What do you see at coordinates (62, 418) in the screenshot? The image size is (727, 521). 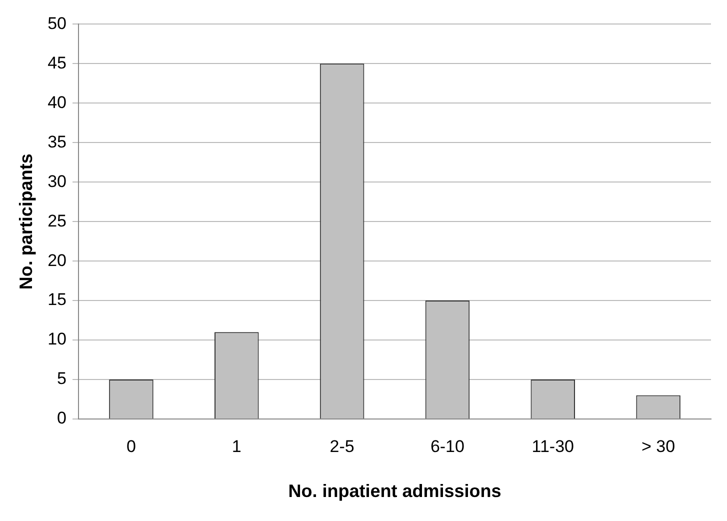 I see `y-tick-label: 0` at bounding box center [62, 418].